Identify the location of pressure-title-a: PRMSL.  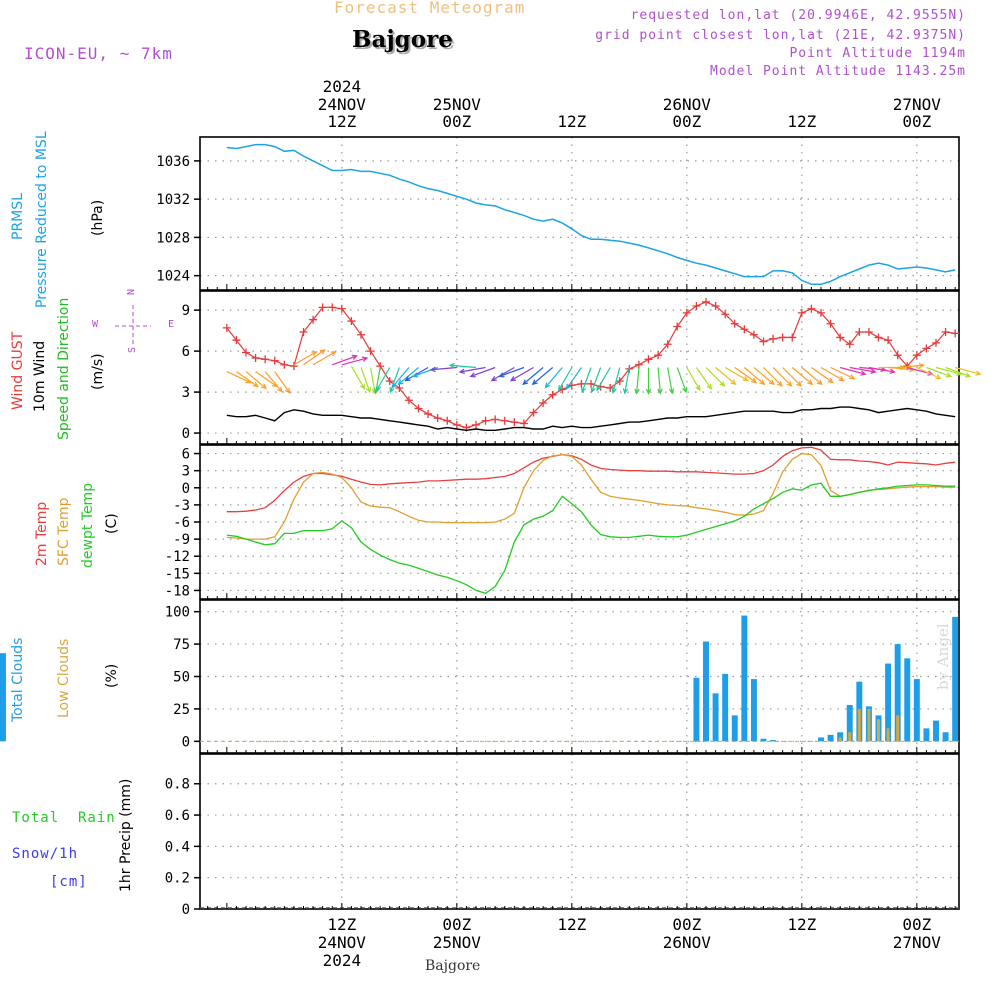
(18, 216).